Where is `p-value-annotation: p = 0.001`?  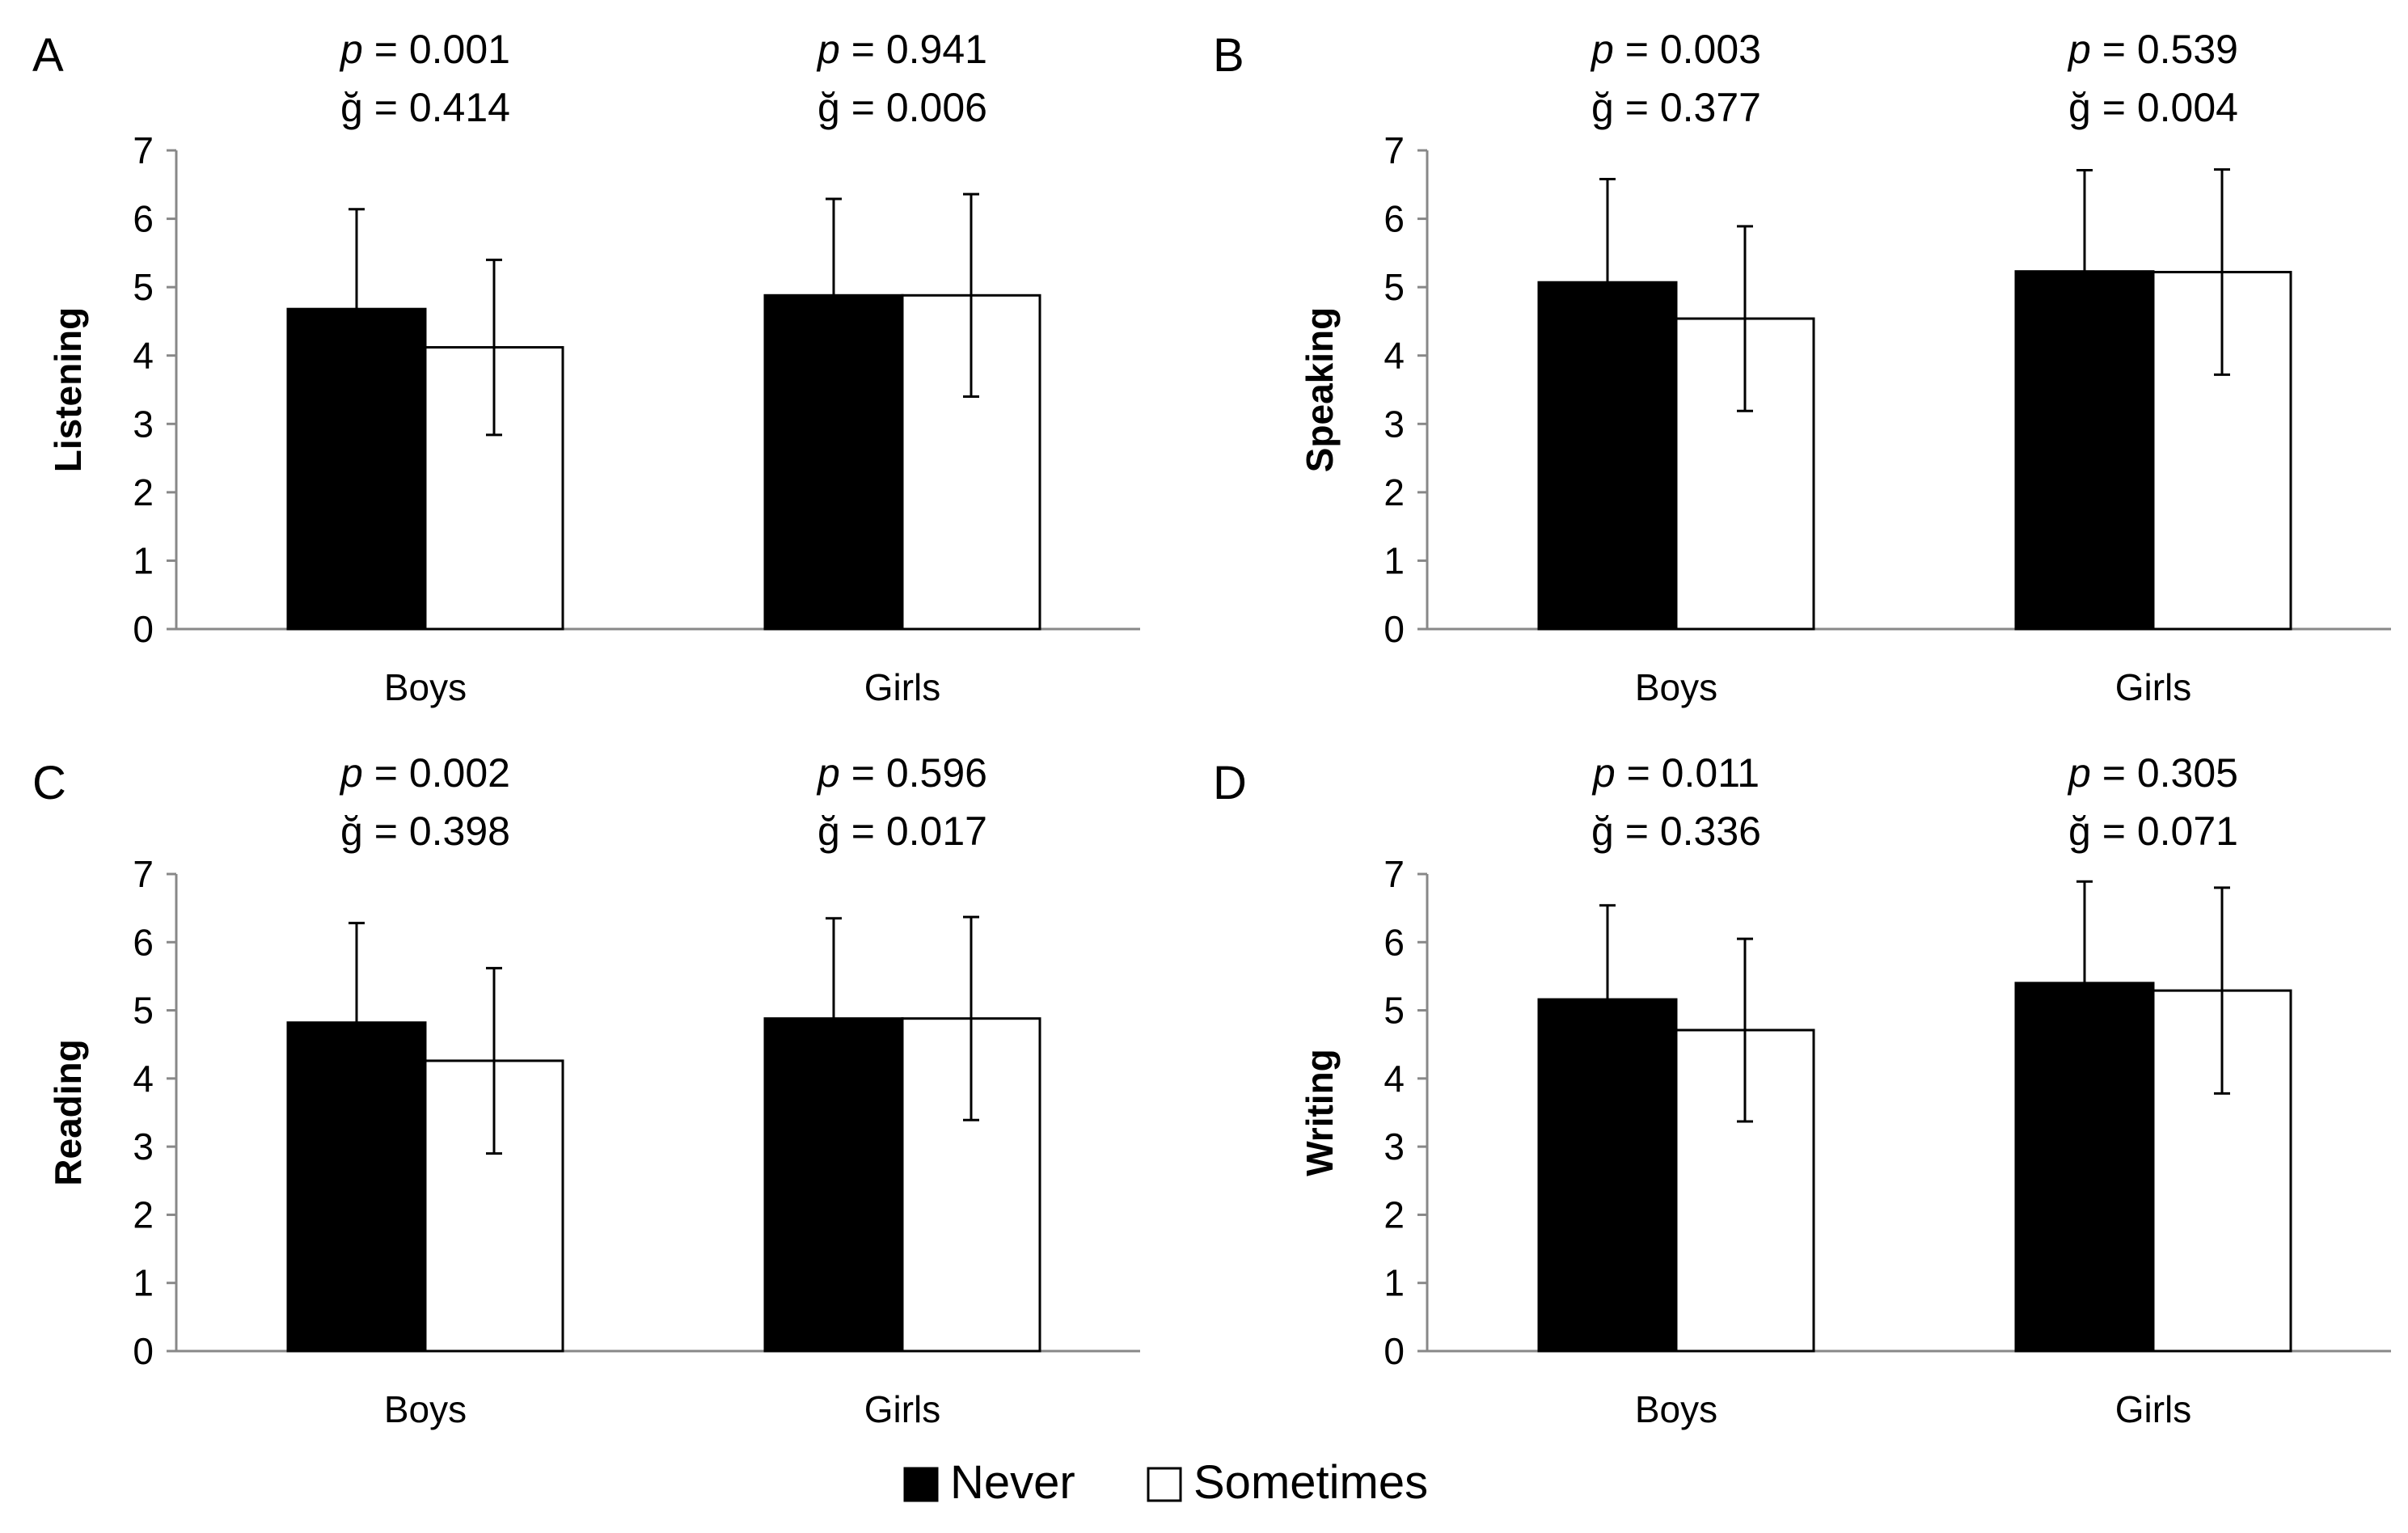 p-value-annotation: p = 0.001 is located at coordinates (424, 49).